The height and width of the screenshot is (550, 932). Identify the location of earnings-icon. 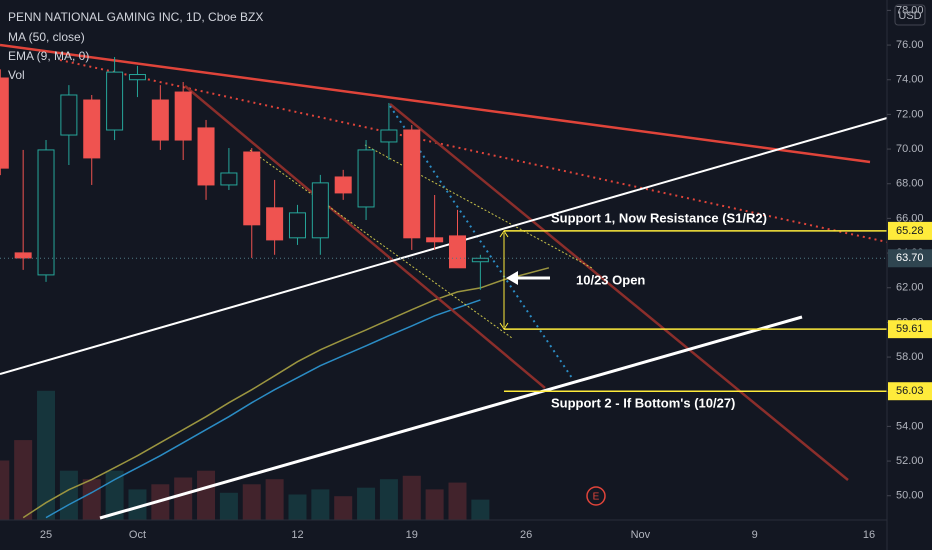
(596, 496).